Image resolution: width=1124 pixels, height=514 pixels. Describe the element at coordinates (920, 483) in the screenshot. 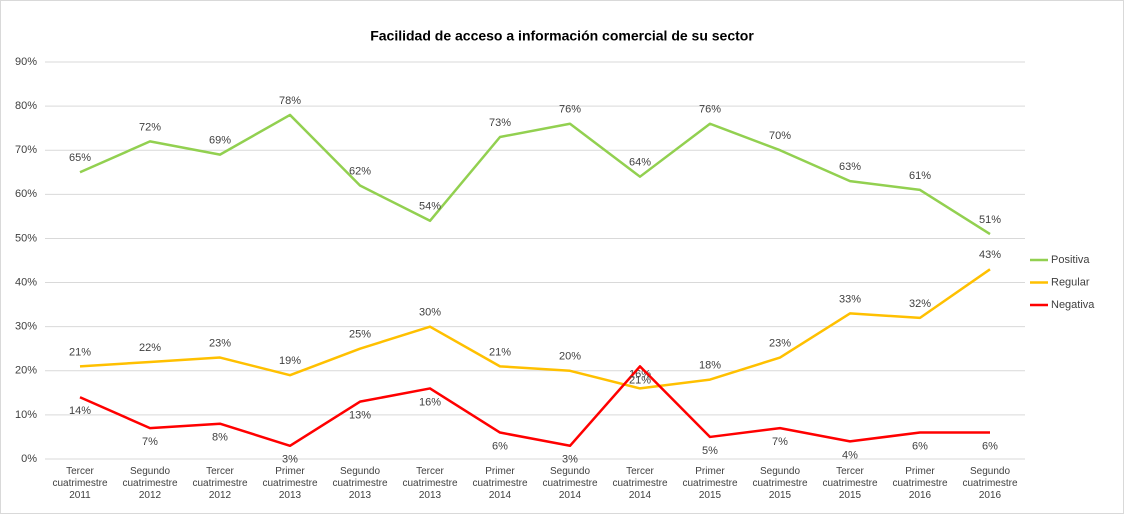

I see `x-tick-label: Primer cuatrimestre 2016` at that location.